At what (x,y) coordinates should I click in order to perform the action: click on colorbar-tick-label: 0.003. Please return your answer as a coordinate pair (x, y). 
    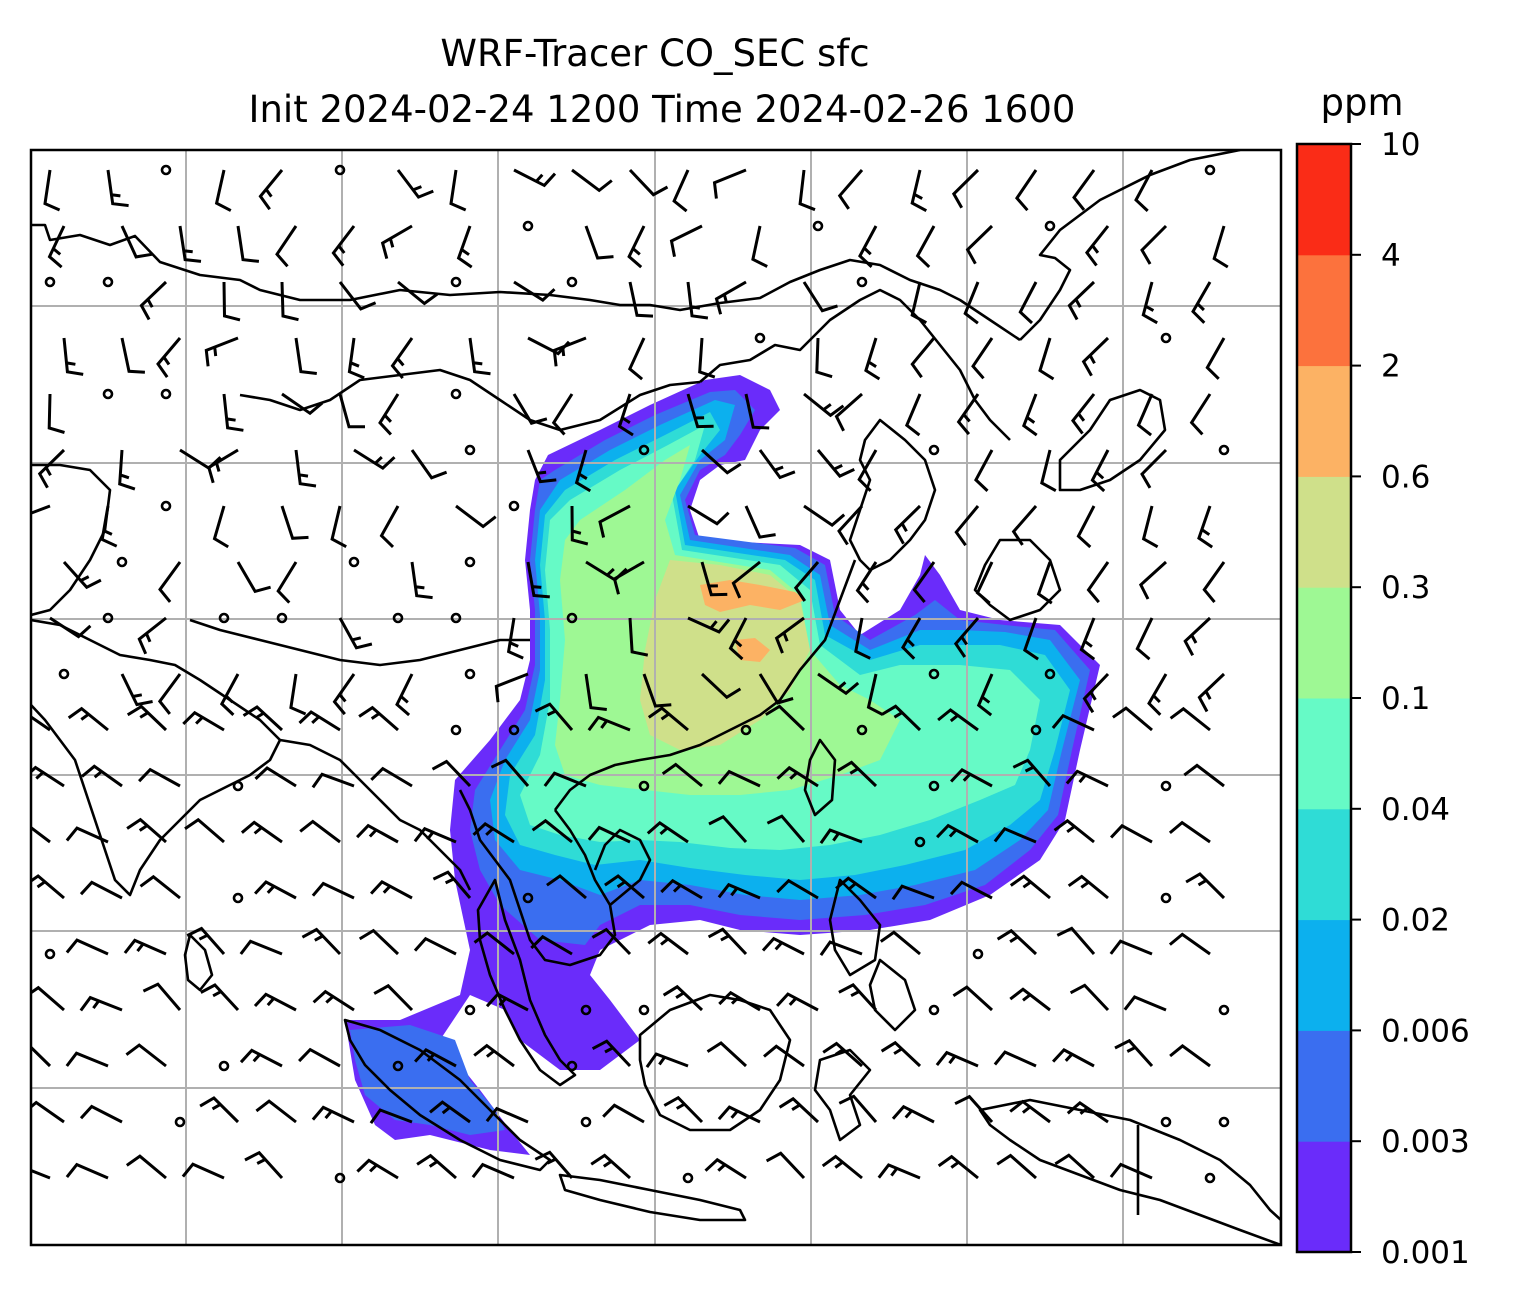
    Looking at the image, I should click on (1425, 1142).